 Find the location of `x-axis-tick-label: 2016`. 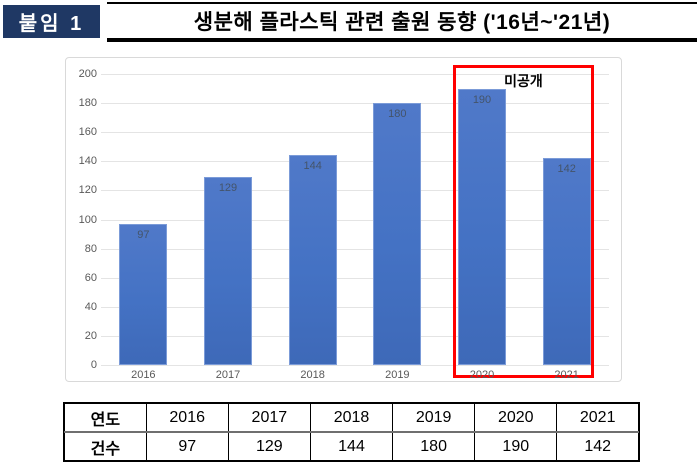

x-axis-tick-label: 2016 is located at coordinates (143, 375).